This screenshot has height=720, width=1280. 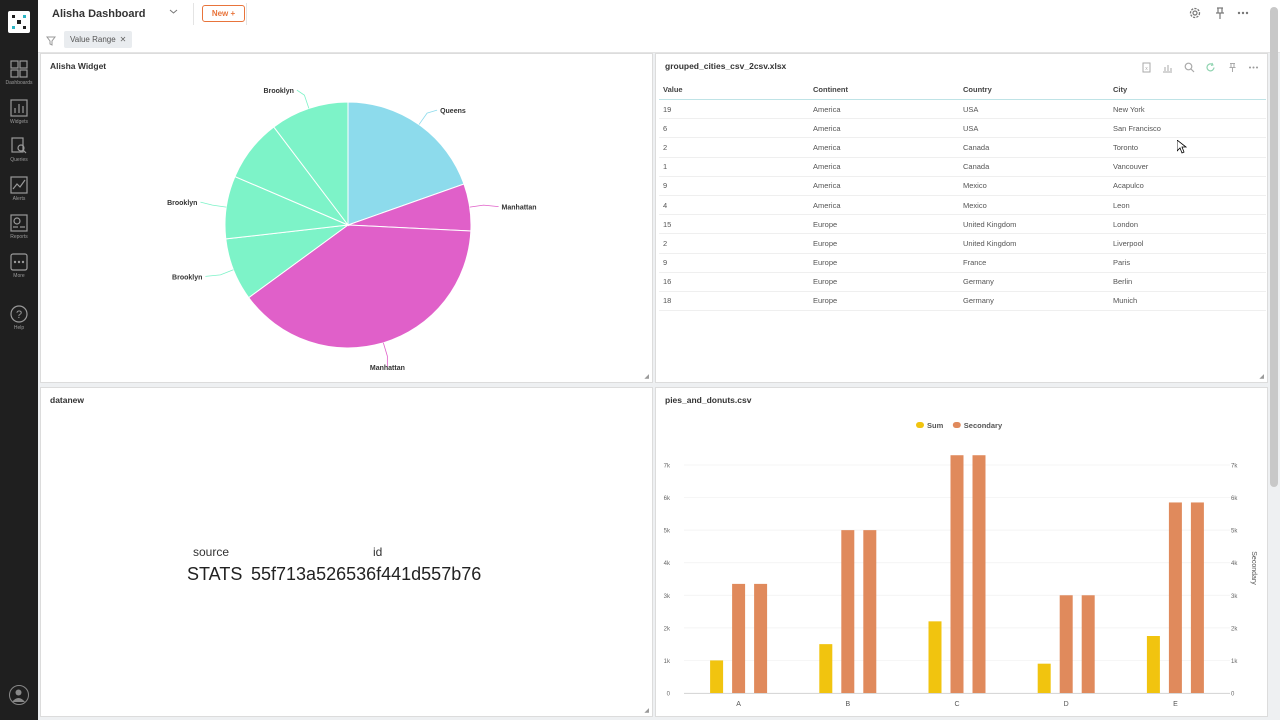 I want to click on chevron-down-icon, so click(x=173, y=12).